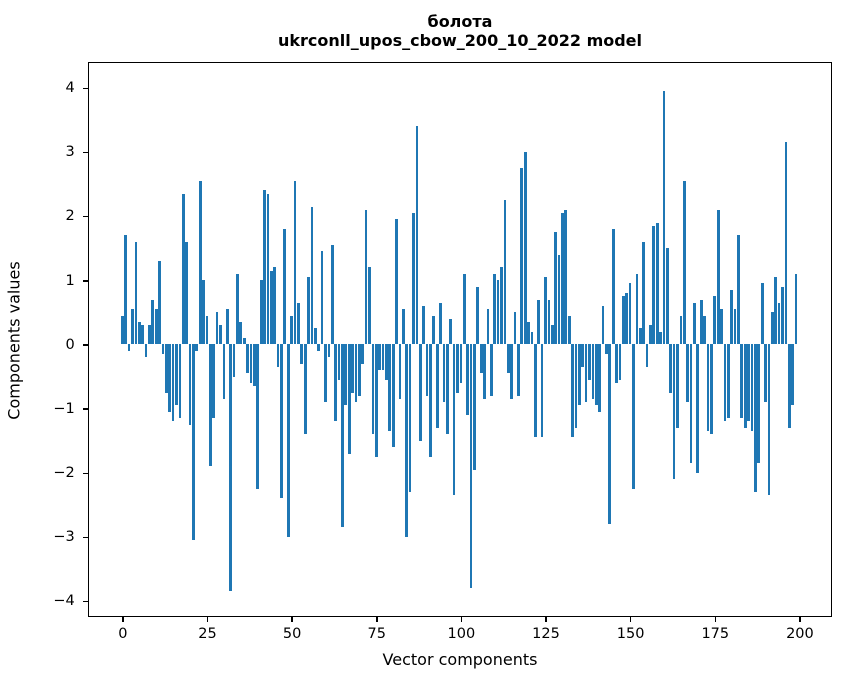  I want to click on x-tick-label: 200, so click(800, 634).